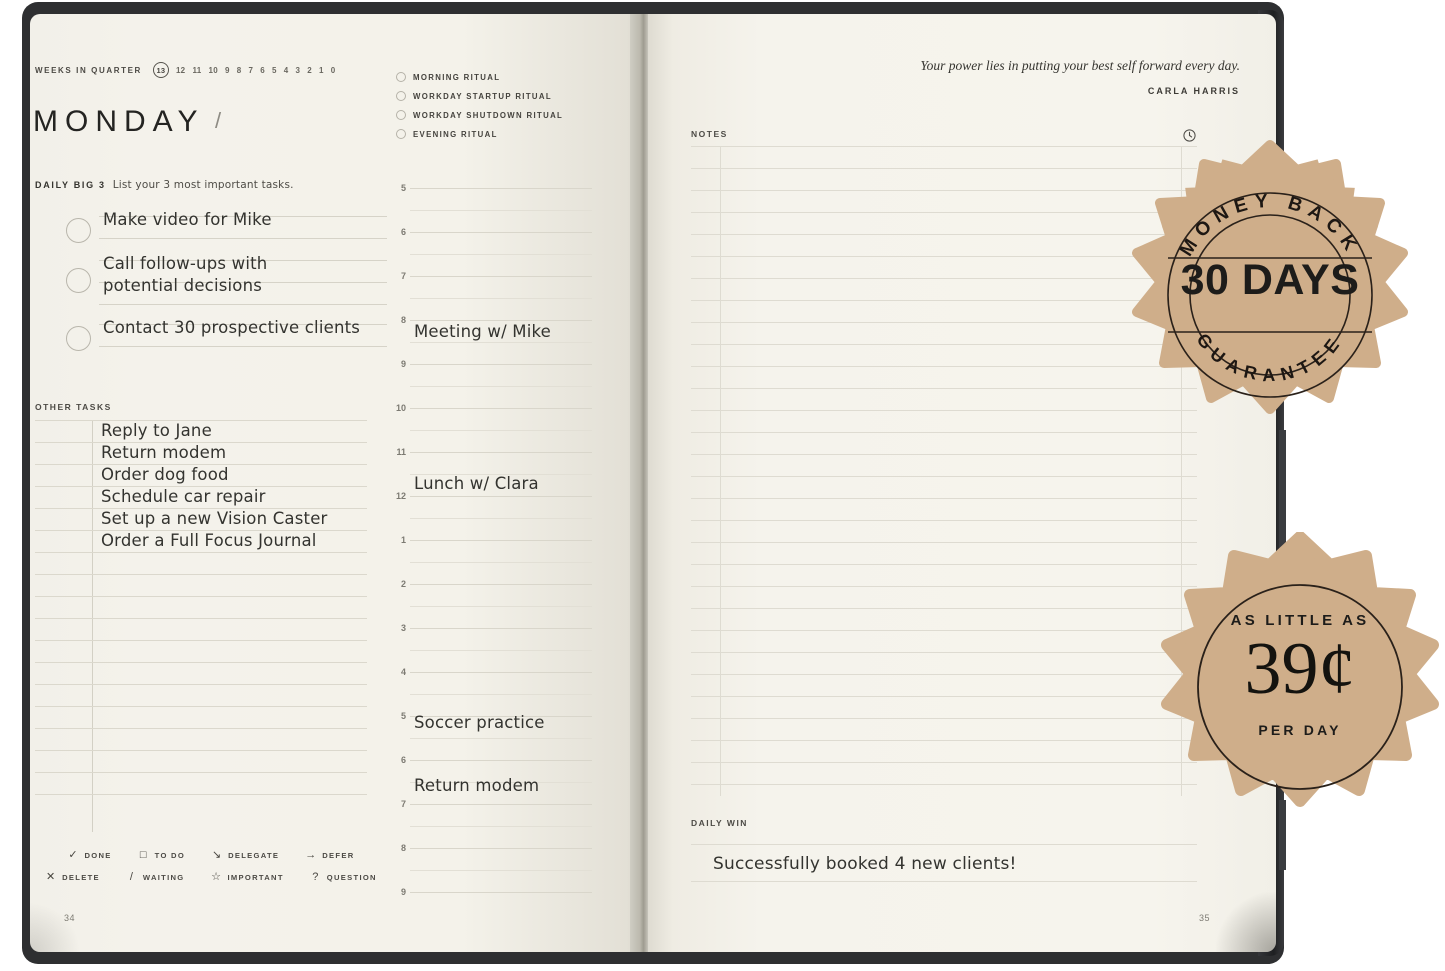 The width and height of the screenshot is (1445, 971). What do you see at coordinates (98, 855) in the screenshot?
I see `legend-done-label: DONE` at bounding box center [98, 855].